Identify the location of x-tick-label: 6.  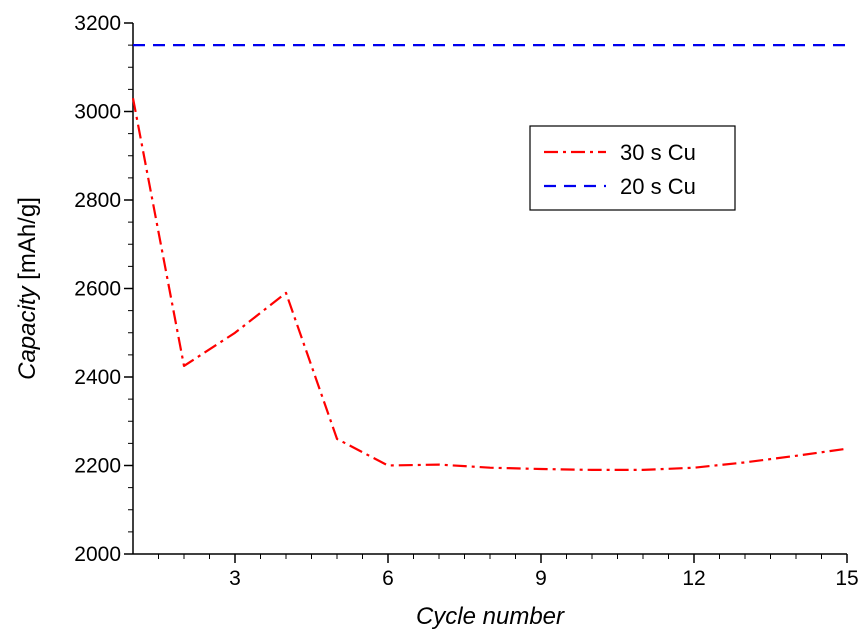
(388, 578).